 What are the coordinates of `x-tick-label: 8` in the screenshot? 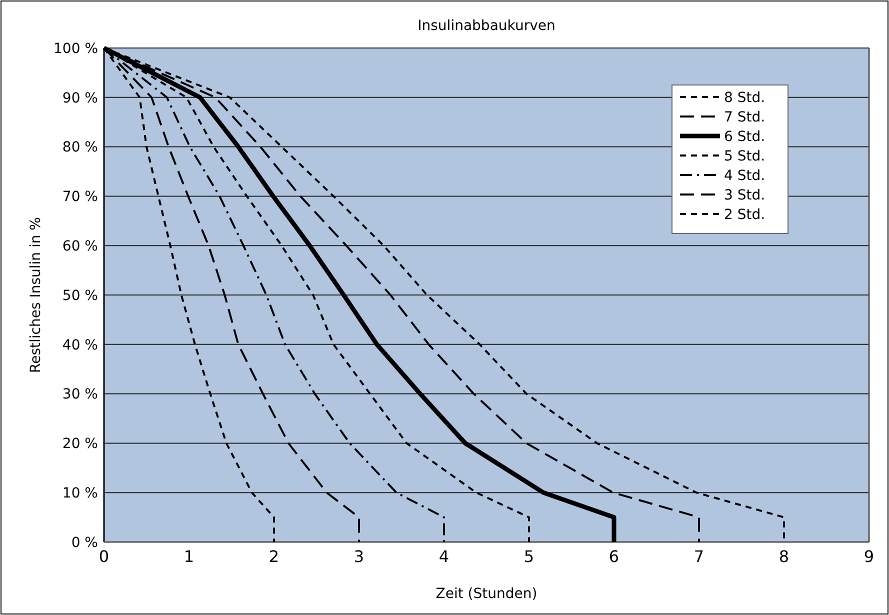 It's located at (784, 556).